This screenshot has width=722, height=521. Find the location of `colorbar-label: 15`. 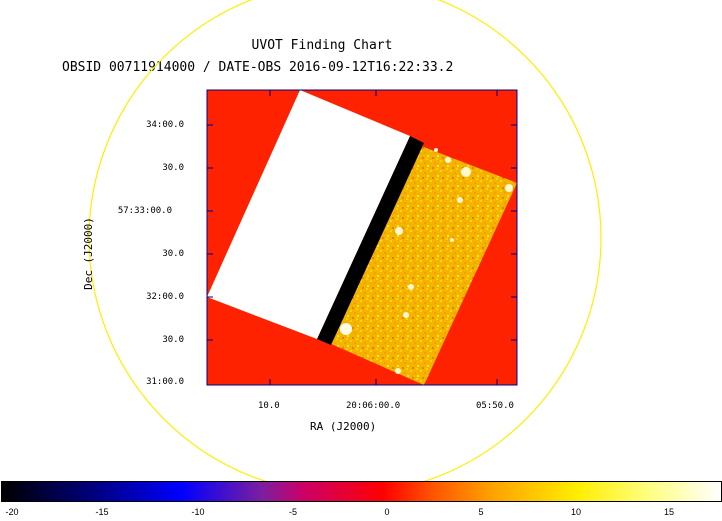

colorbar-label: 15 is located at coordinates (669, 512).